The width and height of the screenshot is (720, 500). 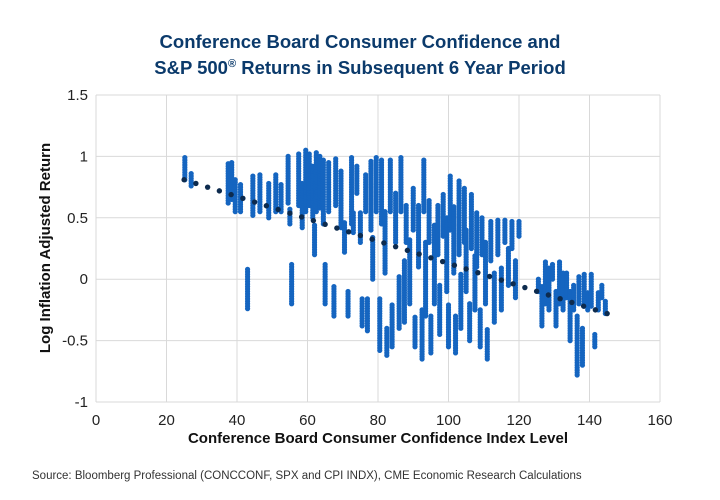 What do you see at coordinates (81, 402) in the screenshot?
I see `y-tick-label: -1` at bounding box center [81, 402].